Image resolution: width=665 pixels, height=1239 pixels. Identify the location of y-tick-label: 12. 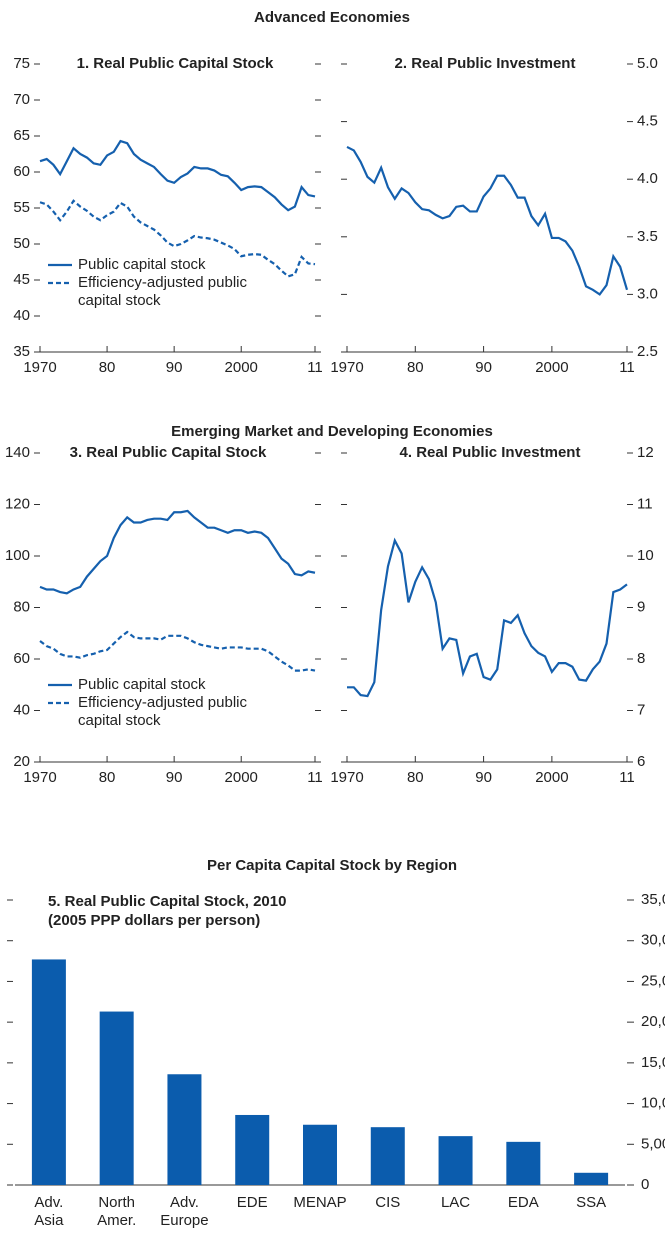
(645, 452).